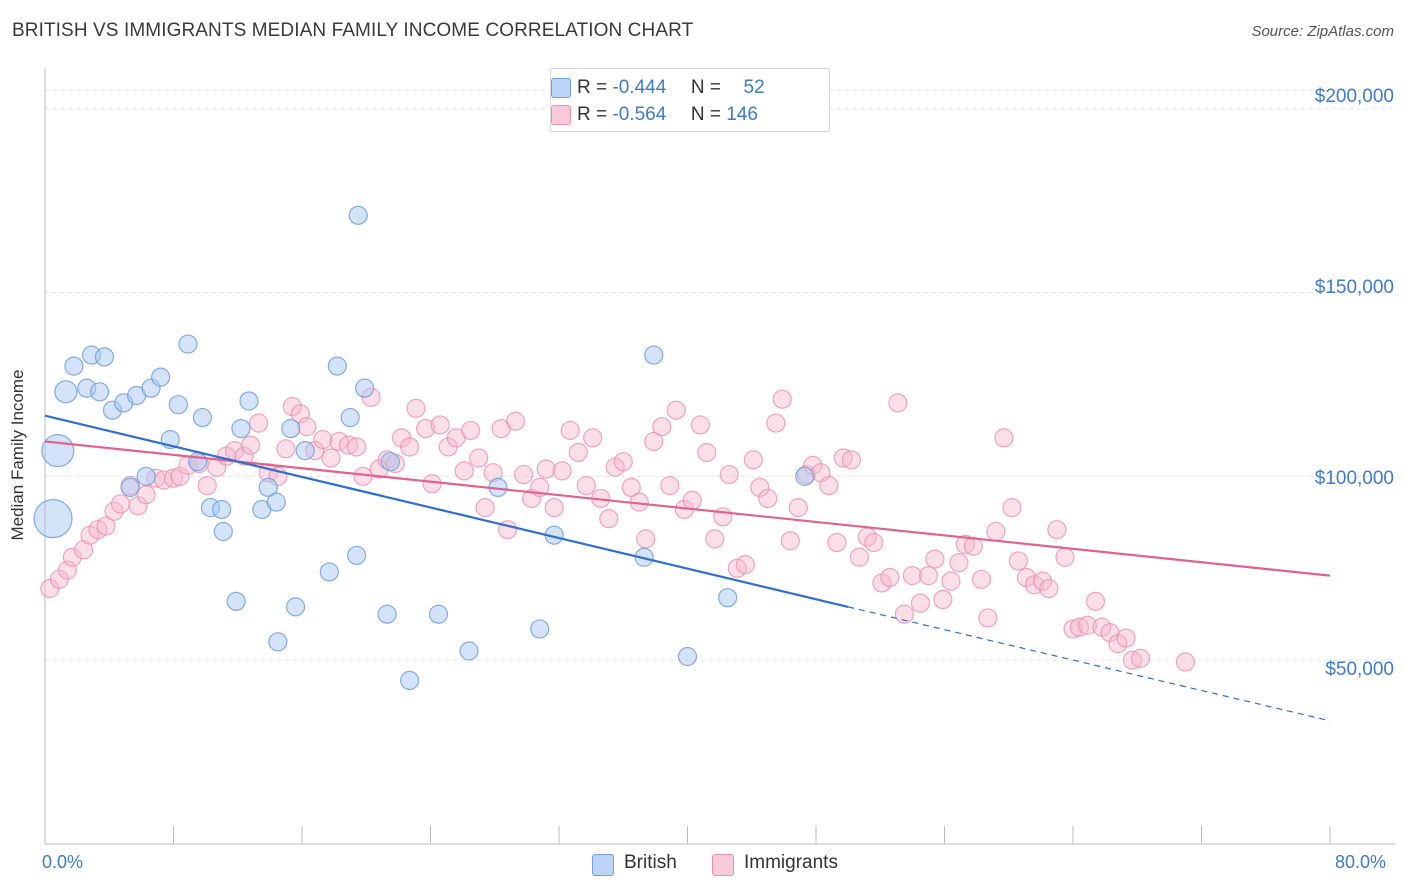  What do you see at coordinates (592, 87) in the screenshot?
I see `legend-r-label: R =` at bounding box center [592, 87].